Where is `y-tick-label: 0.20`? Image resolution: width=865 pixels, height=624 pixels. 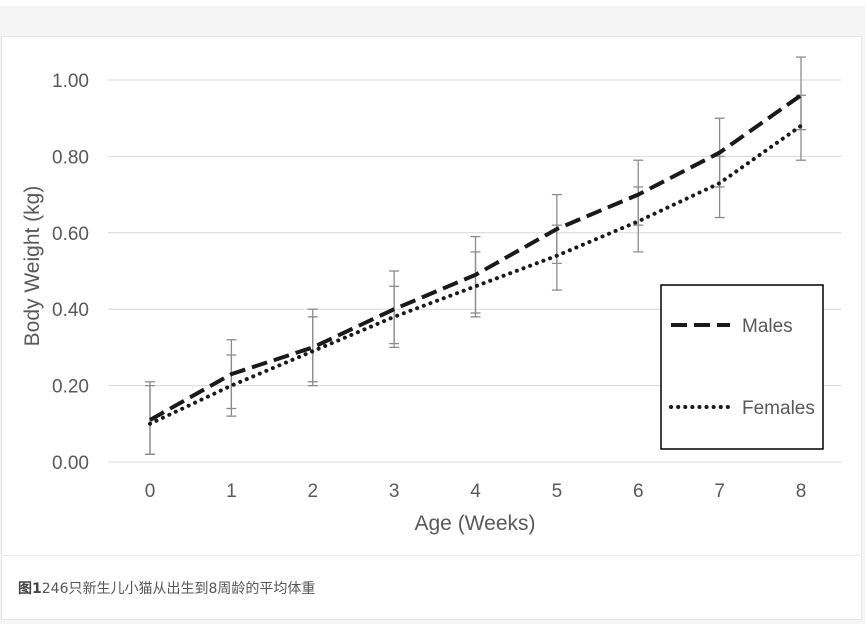 y-tick-label: 0.20 is located at coordinates (70, 387).